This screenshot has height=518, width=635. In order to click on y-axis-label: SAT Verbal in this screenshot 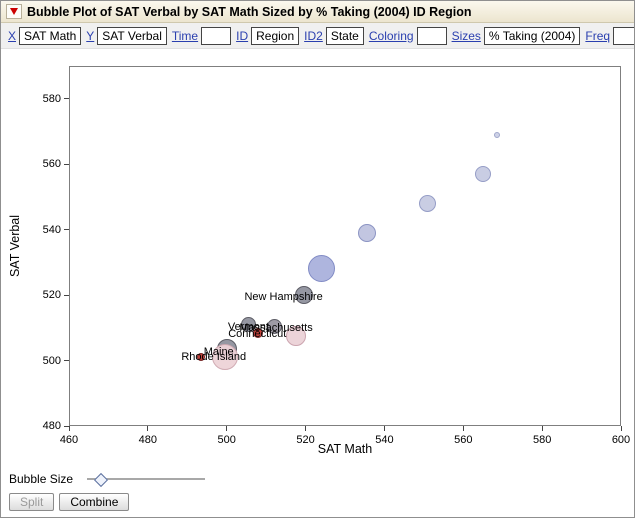, I will do `click(15, 246)`.